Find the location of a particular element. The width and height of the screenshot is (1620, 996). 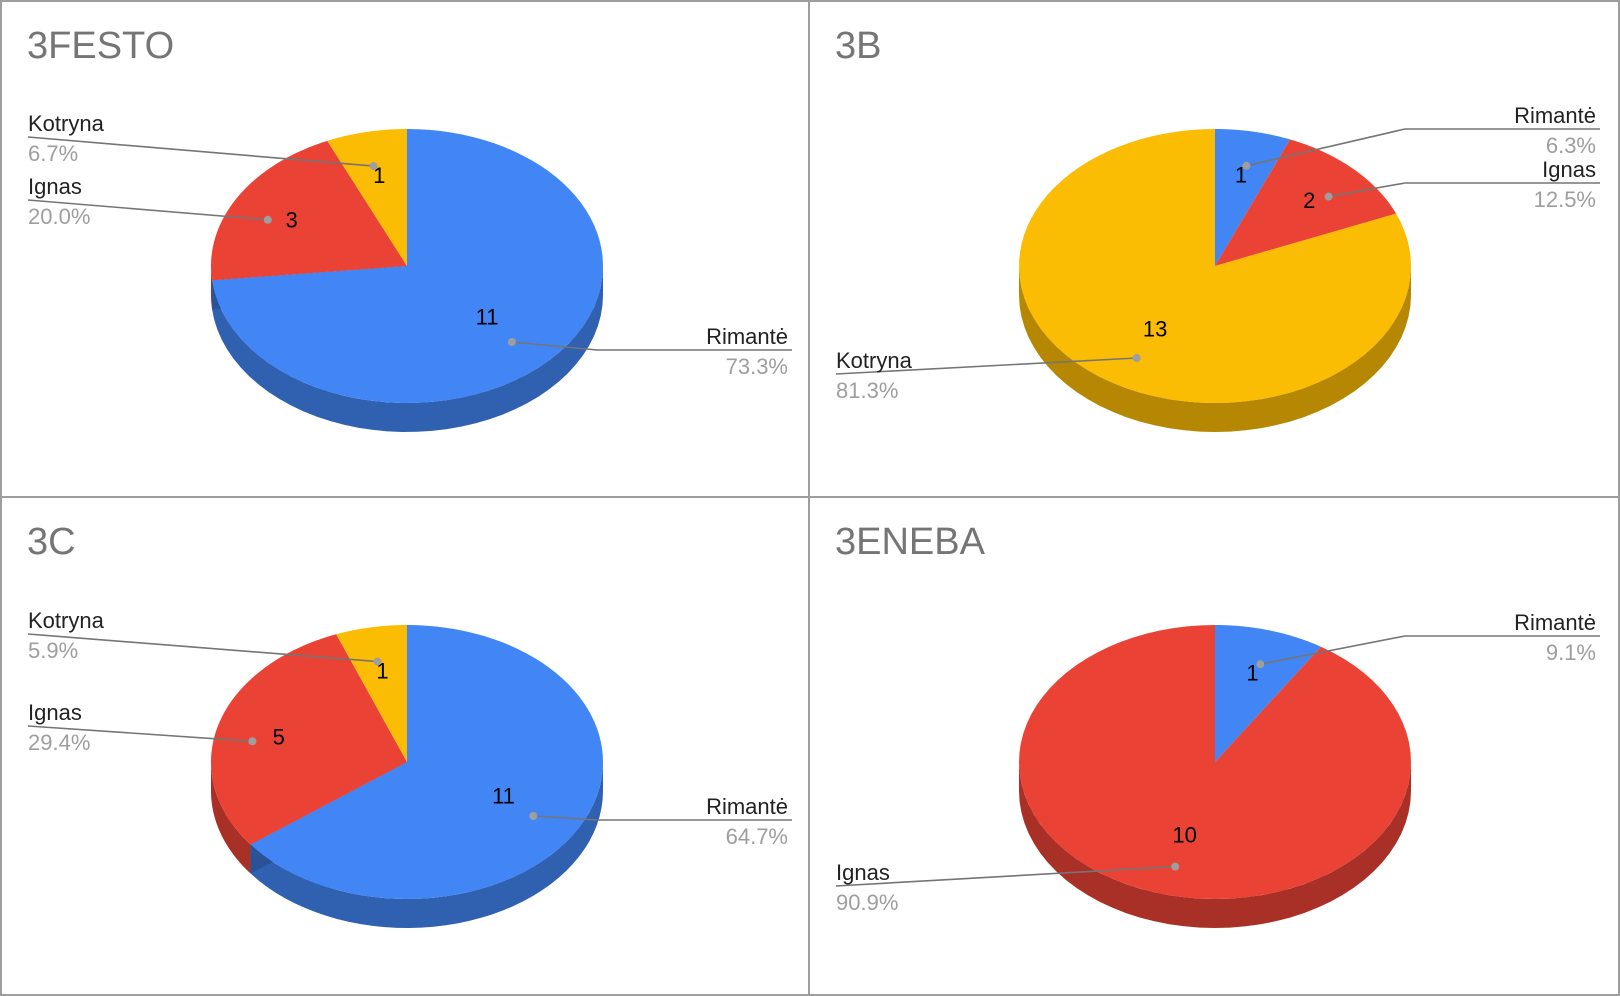

legend-percent: 64.7% is located at coordinates (757, 836).